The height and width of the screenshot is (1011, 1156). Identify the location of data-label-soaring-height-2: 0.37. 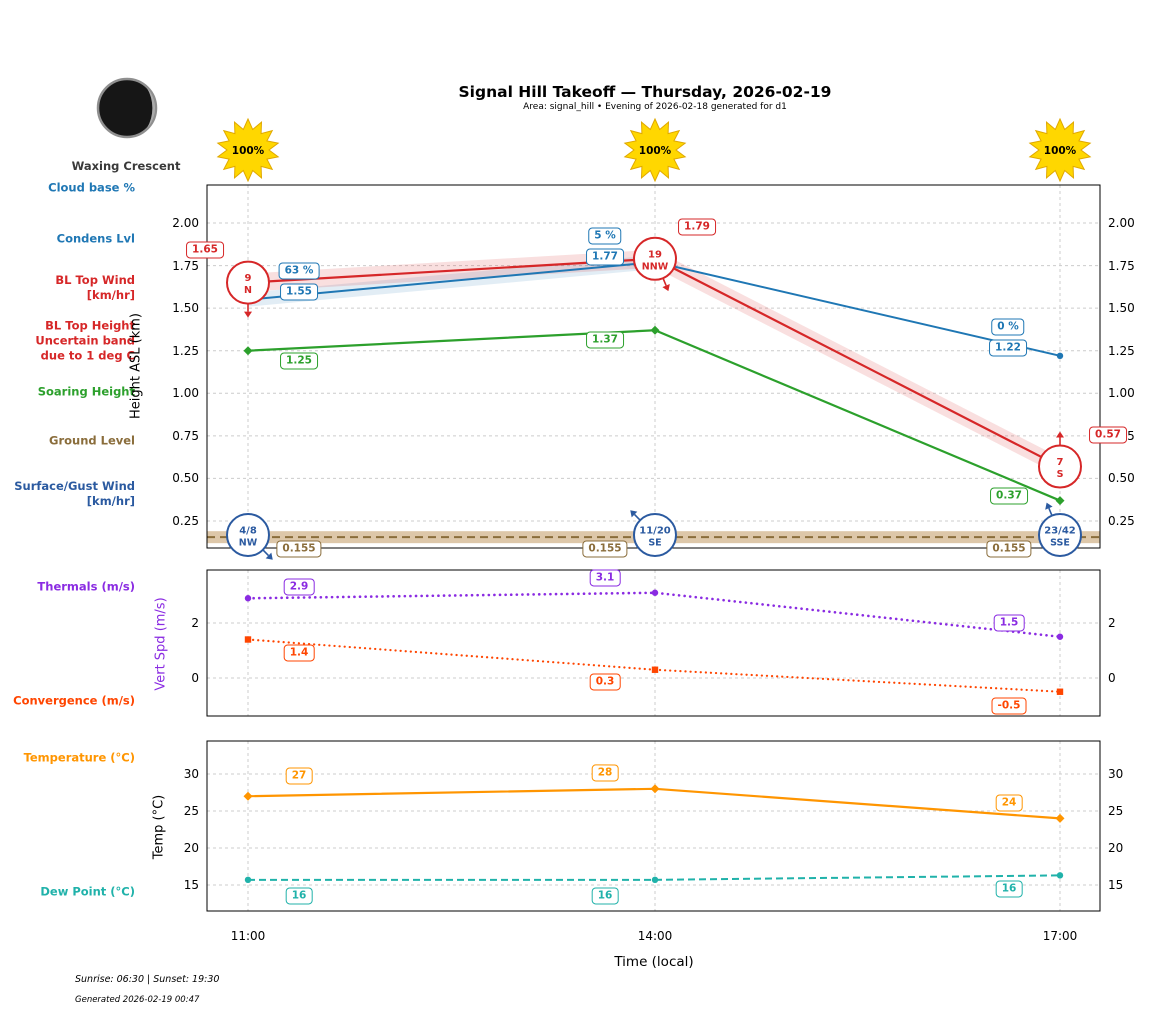
(1009, 496).